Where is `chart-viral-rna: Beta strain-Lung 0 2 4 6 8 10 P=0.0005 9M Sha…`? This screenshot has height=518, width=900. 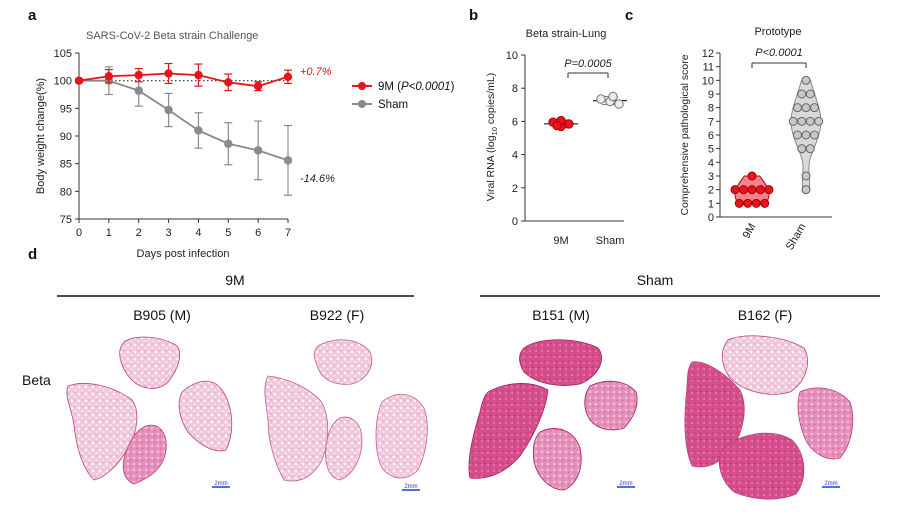
chart-viral-rna: Beta strain-Lung 0 2 4 6 8 10 P=0.0005 9M Sha… is located at coordinates (556, 137).